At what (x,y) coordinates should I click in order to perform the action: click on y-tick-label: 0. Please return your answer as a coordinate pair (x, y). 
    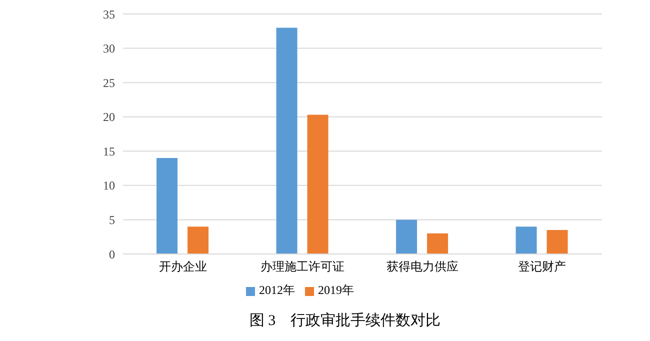
    Looking at the image, I should click on (112, 254).